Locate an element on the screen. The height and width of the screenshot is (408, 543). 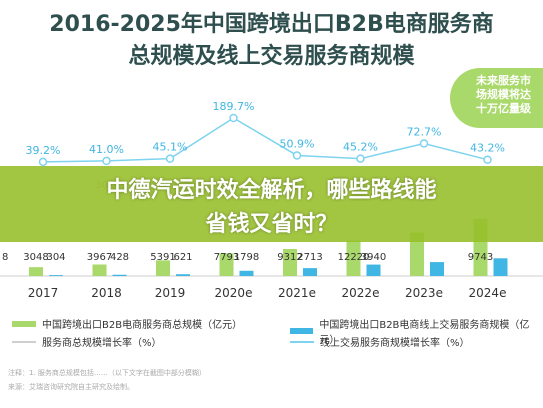
bar-online-label-2019: 621 is located at coordinates (182, 257).